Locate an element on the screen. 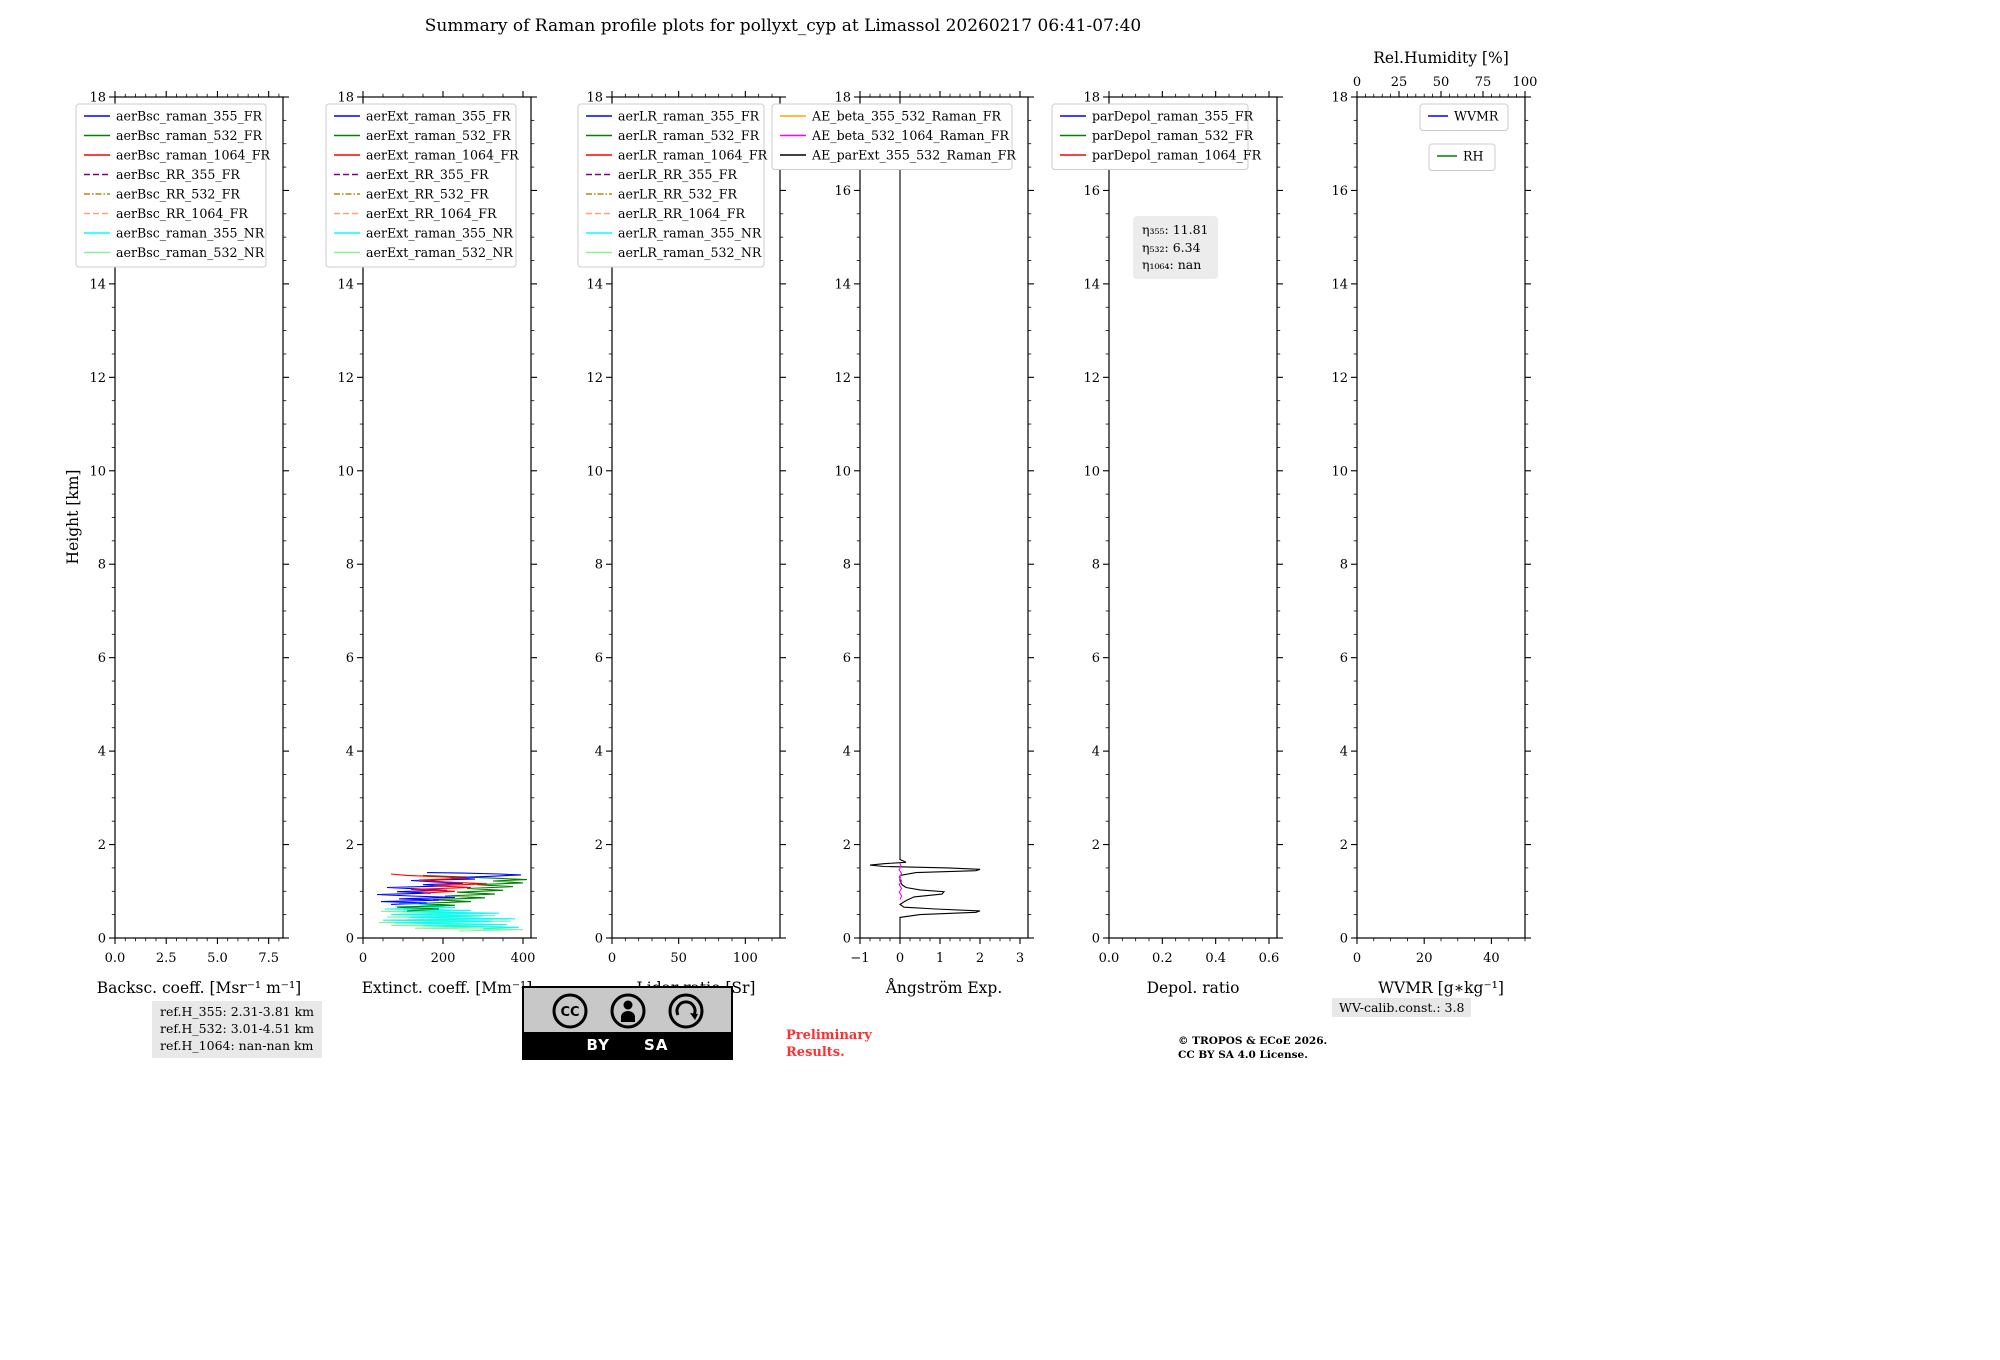 The width and height of the screenshot is (2000, 1360). svg-text: aerLR_raman_355_NR is located at coordinates (690, 233).